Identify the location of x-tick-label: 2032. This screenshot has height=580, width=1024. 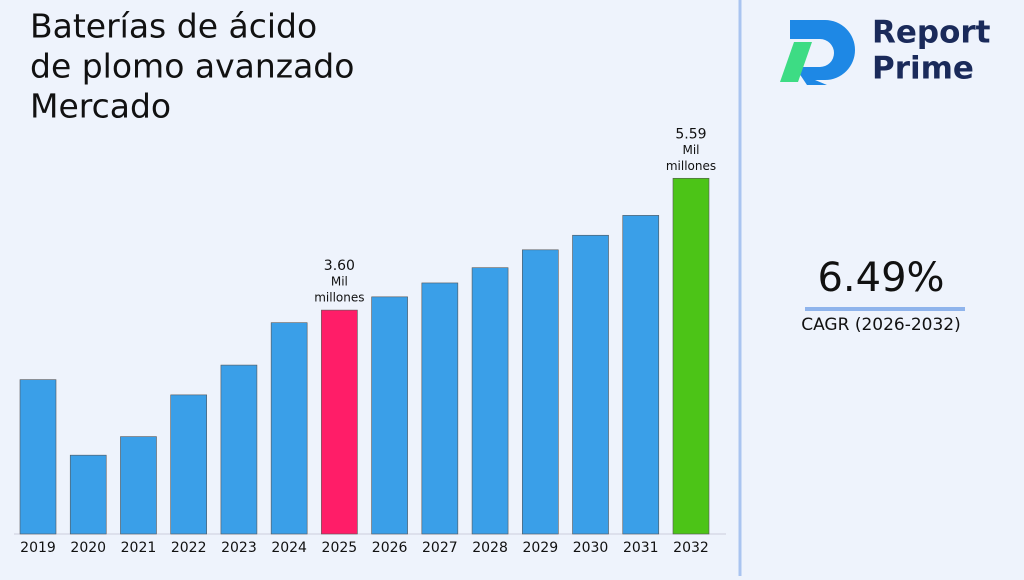
(691, 548).